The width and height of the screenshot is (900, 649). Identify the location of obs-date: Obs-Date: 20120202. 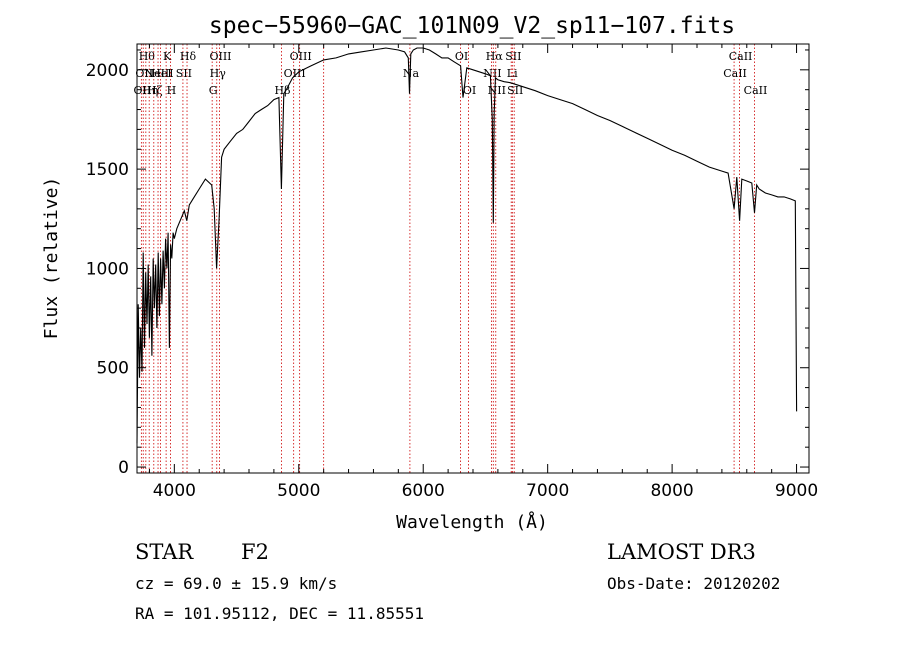
(693, 583).